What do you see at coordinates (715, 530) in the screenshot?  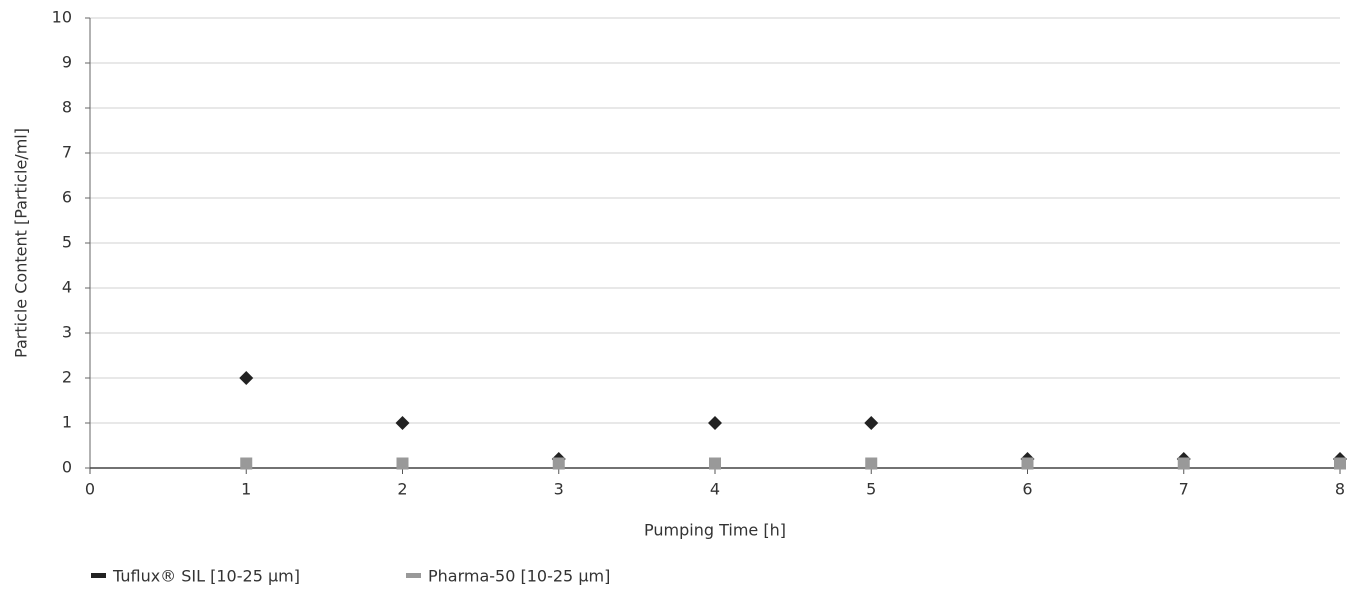 I see `x-axis-label: Pumping Time [h]` at bounding box center [715, 530].